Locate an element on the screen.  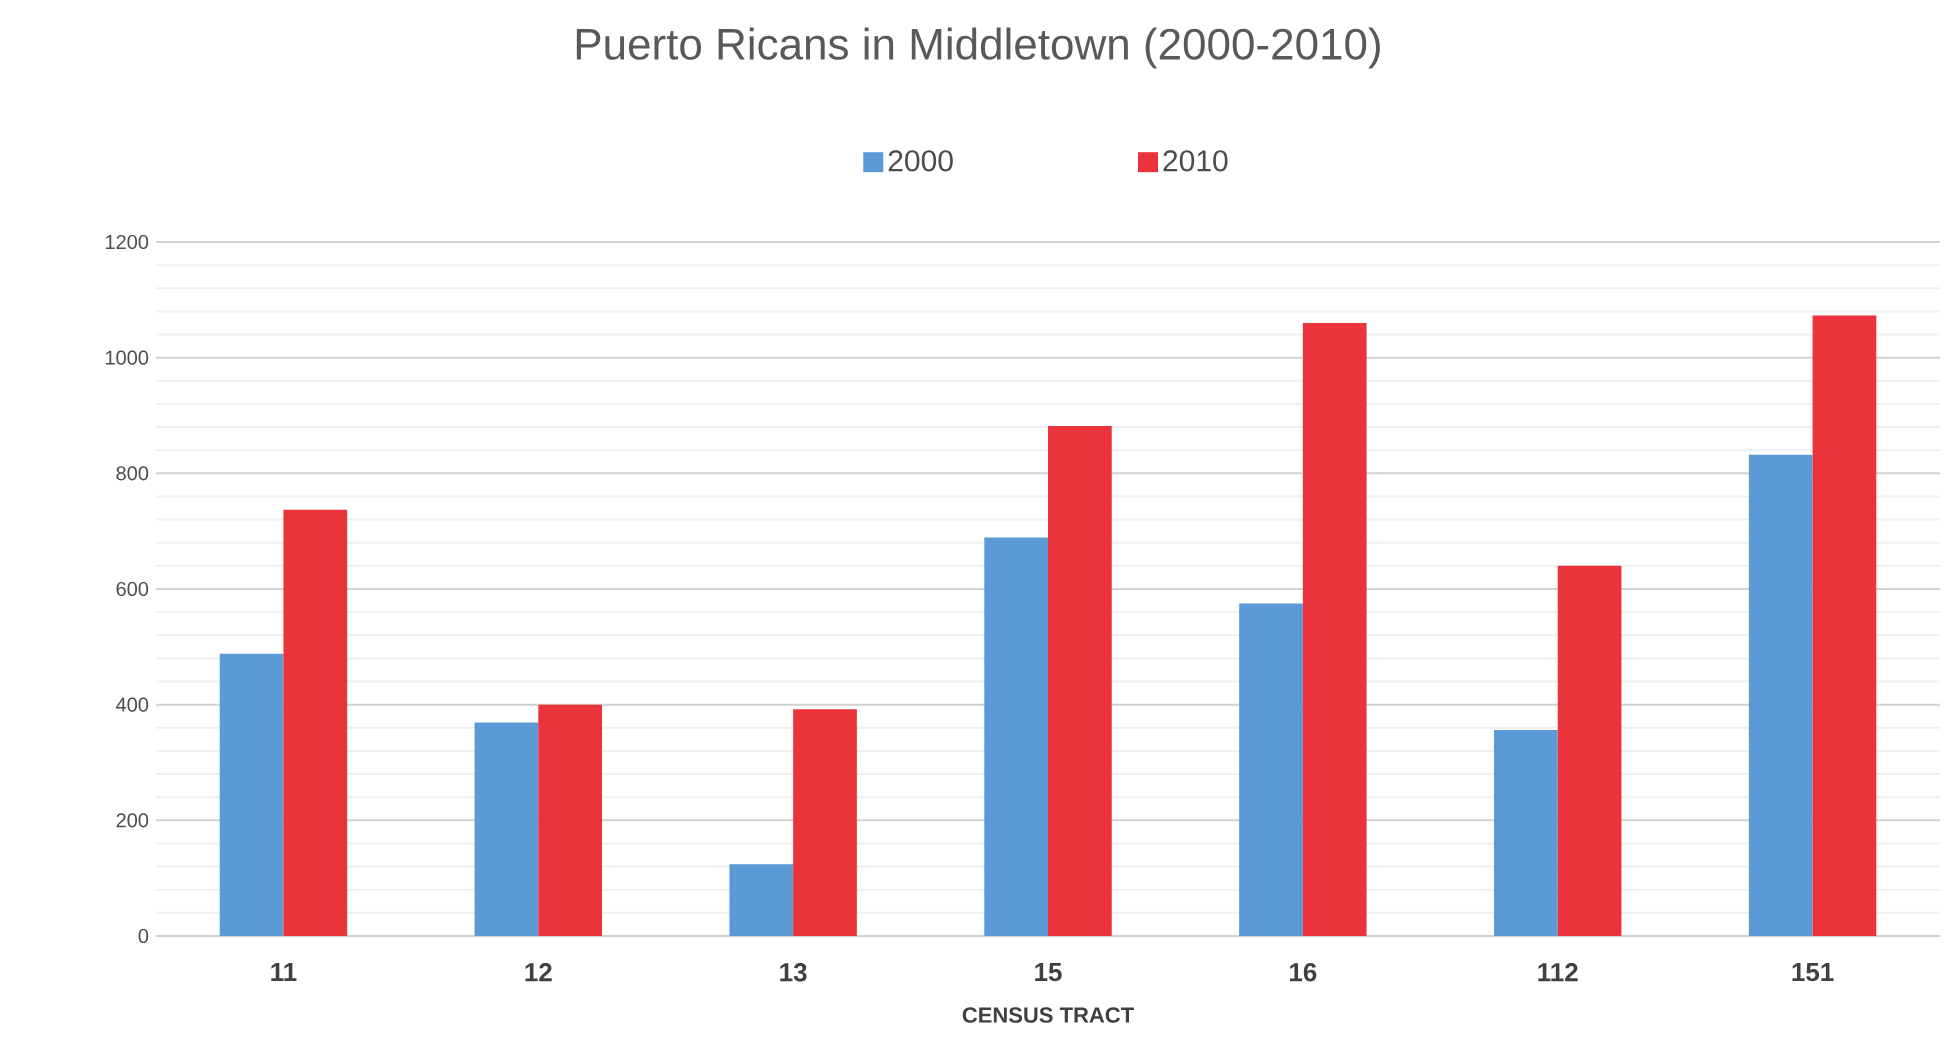
legend-label: 2010 is located at coordinates (1195, 161).